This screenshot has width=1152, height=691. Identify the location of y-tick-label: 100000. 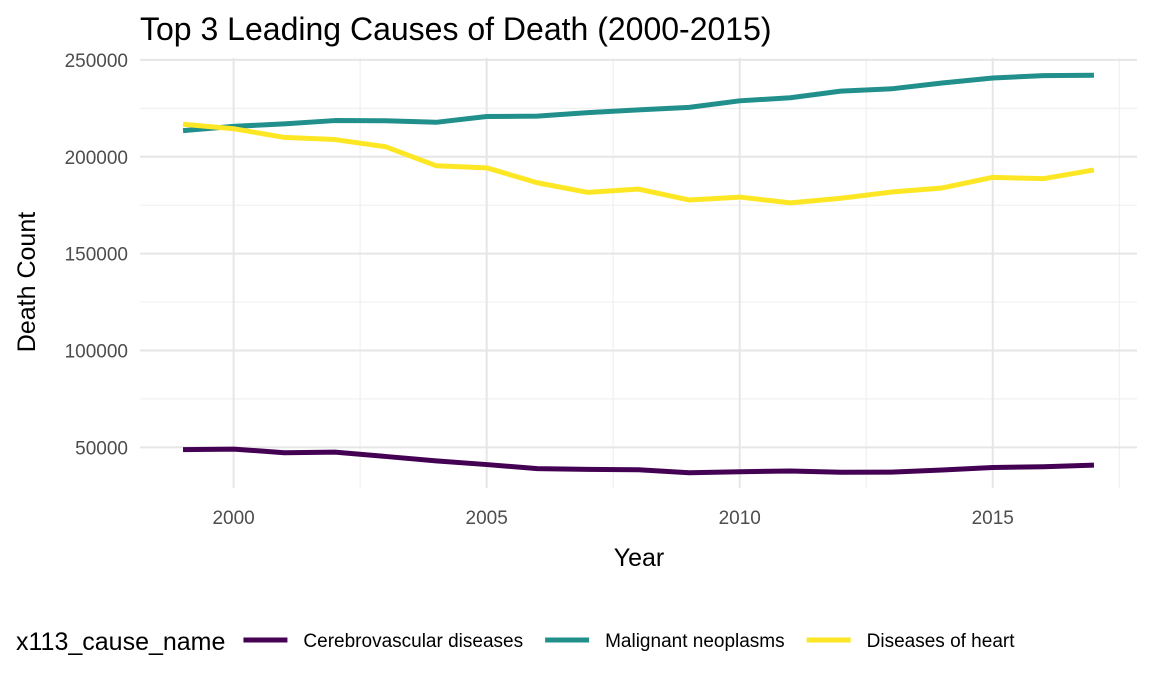
(96, 351).